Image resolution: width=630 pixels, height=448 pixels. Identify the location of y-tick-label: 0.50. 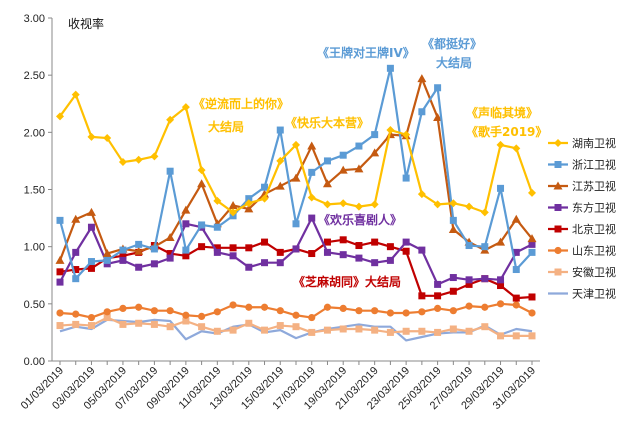
(34, 305).